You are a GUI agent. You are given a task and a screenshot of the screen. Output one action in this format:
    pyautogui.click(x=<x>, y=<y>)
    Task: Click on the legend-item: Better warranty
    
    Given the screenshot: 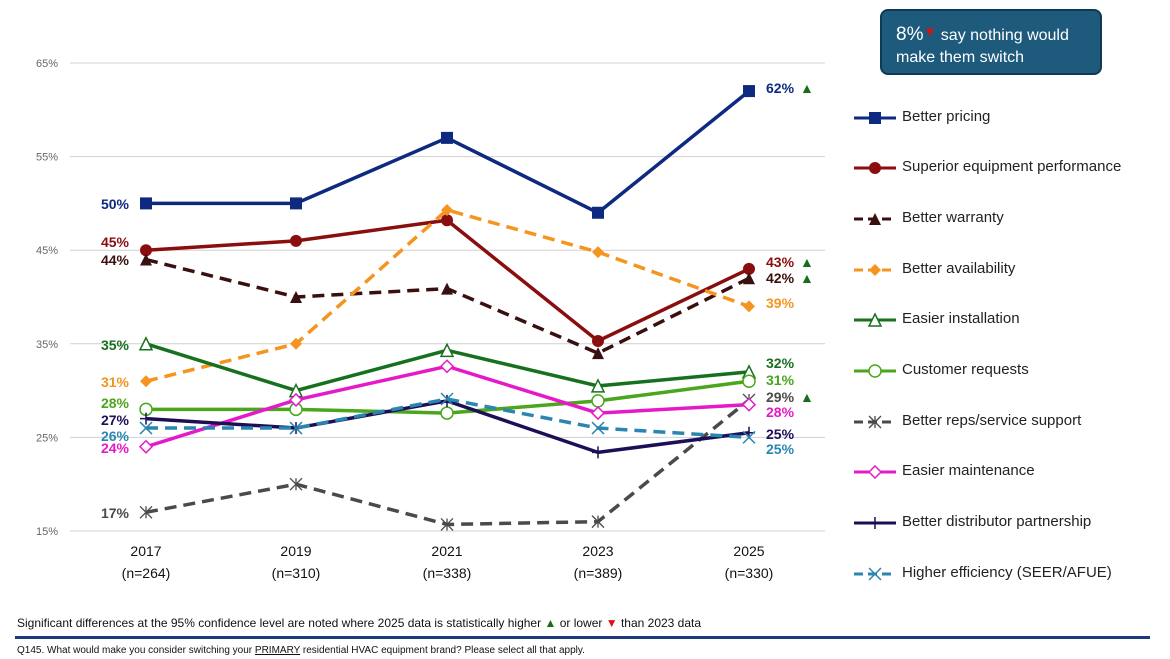 What is the action you would take?
    pyautogui.click(x=1000, y=219)
    